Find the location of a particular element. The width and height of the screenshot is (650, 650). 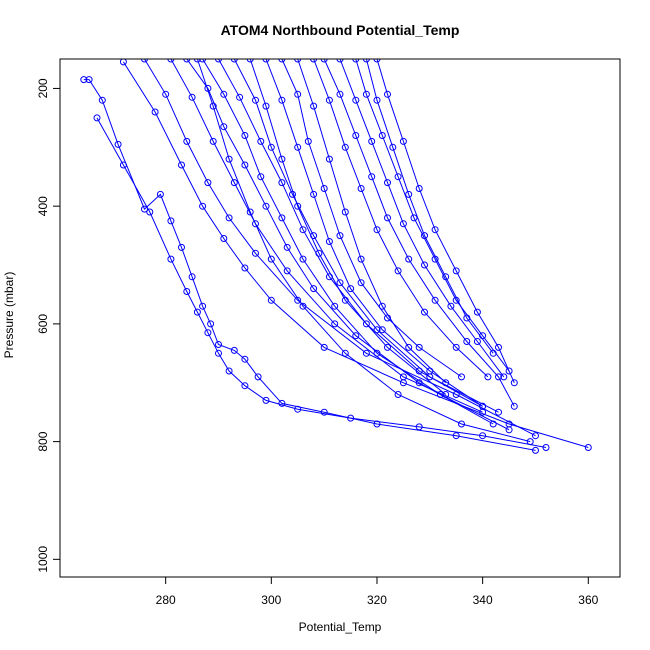

x-tick-label: 340 is located at coordinates (483, 600).